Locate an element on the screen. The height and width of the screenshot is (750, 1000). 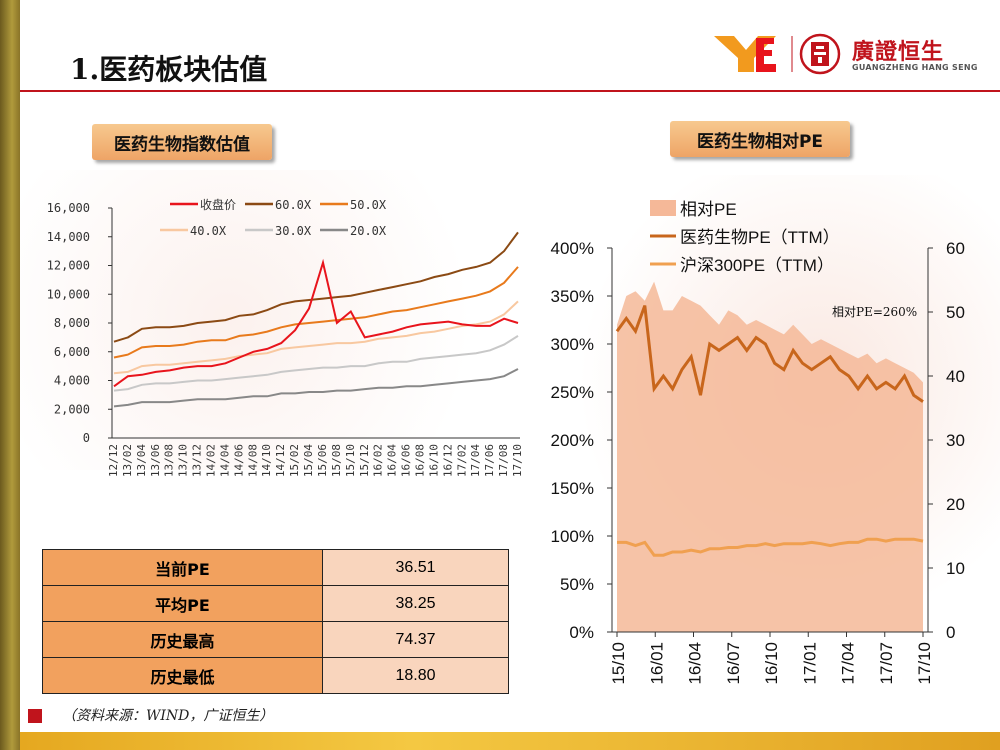
left-series-line-50.0X is located at coordinates (316, 312).